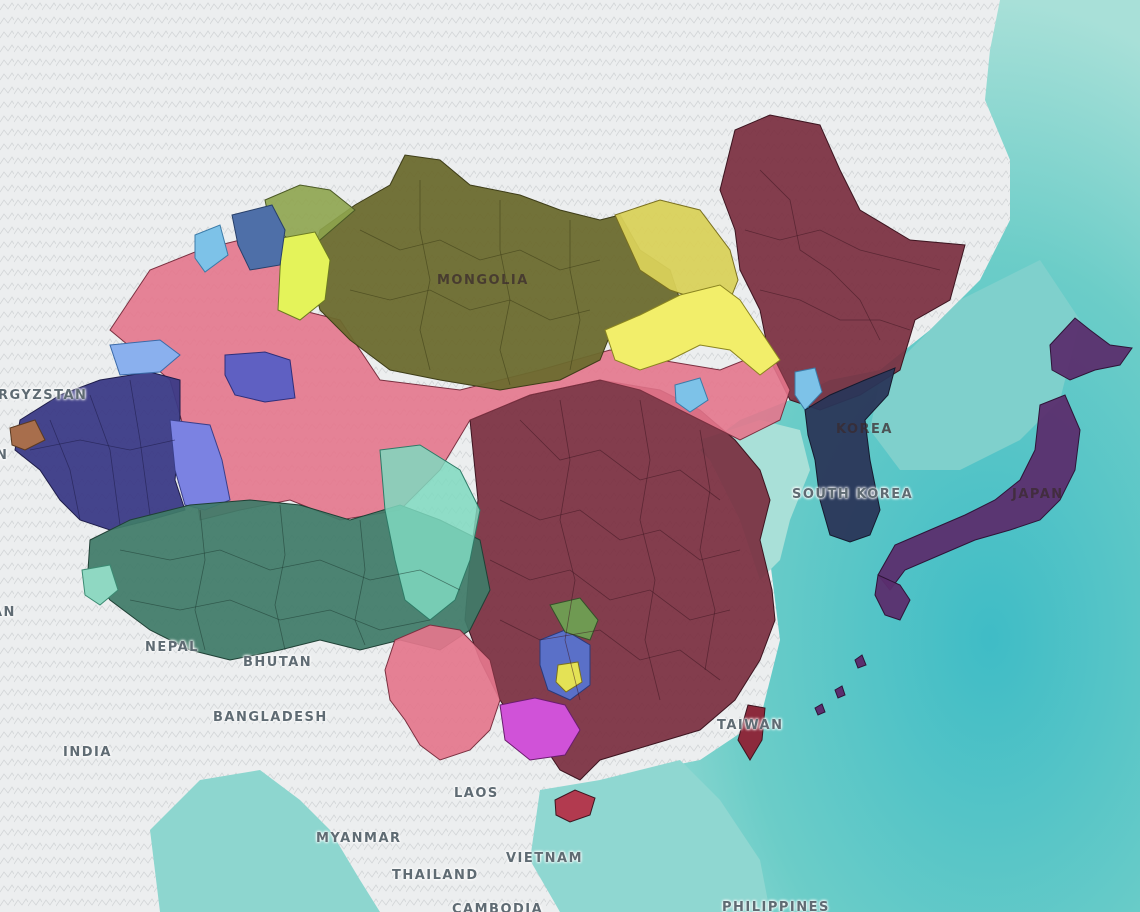 Image resolution: width=1140 pixels, height=912 pixels. What do you see at coordinates (850, 455) in the screenshot?
I see `region-korea` at bounding box center [850, 455].